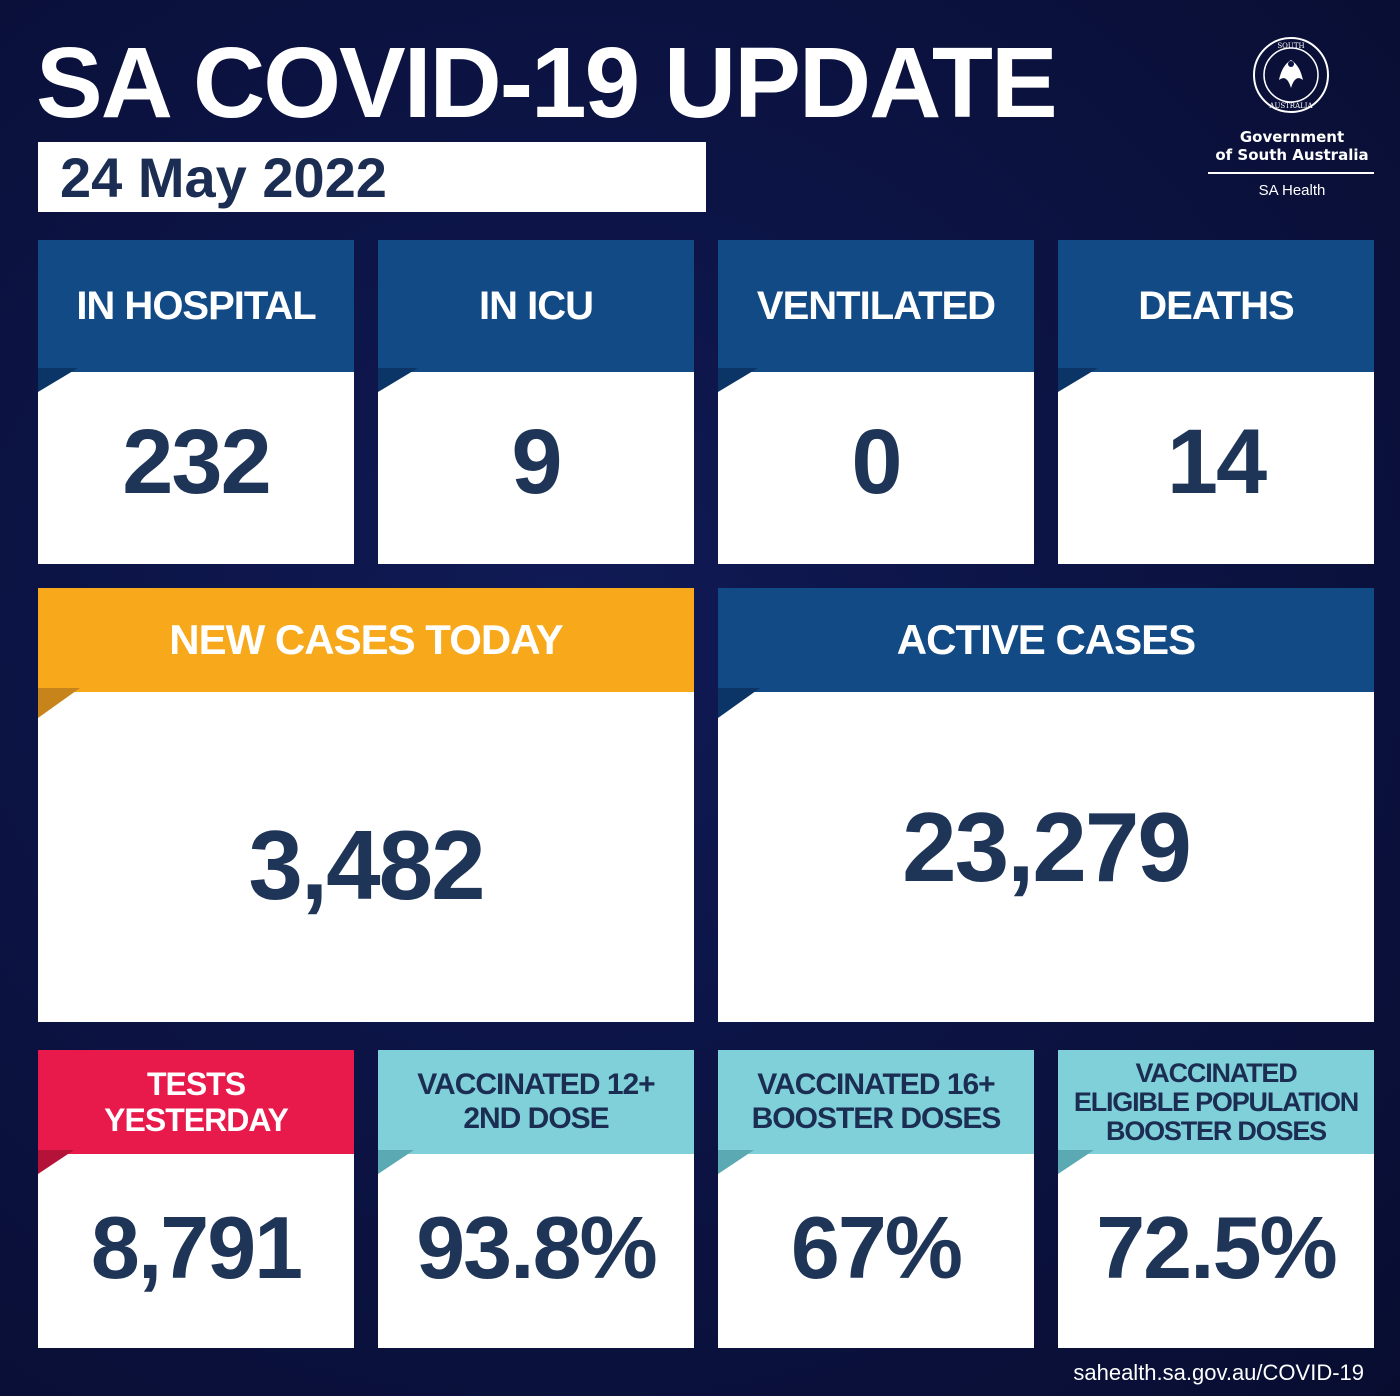 This screenshot has height=1396, width=1400. What do you see at coordinates (1292, 155) in the screenshot?
I see `government-line2: of South Australia` at bounding box center [1292, 155].